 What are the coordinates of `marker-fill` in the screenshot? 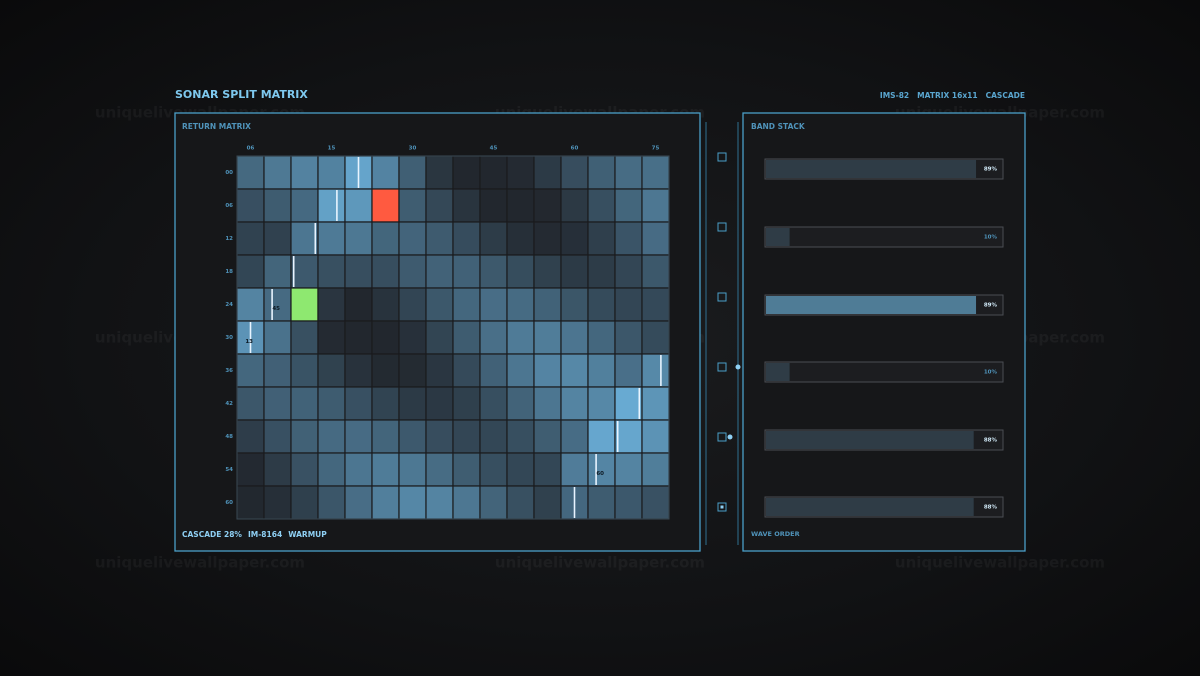 It's located at (722, 507).